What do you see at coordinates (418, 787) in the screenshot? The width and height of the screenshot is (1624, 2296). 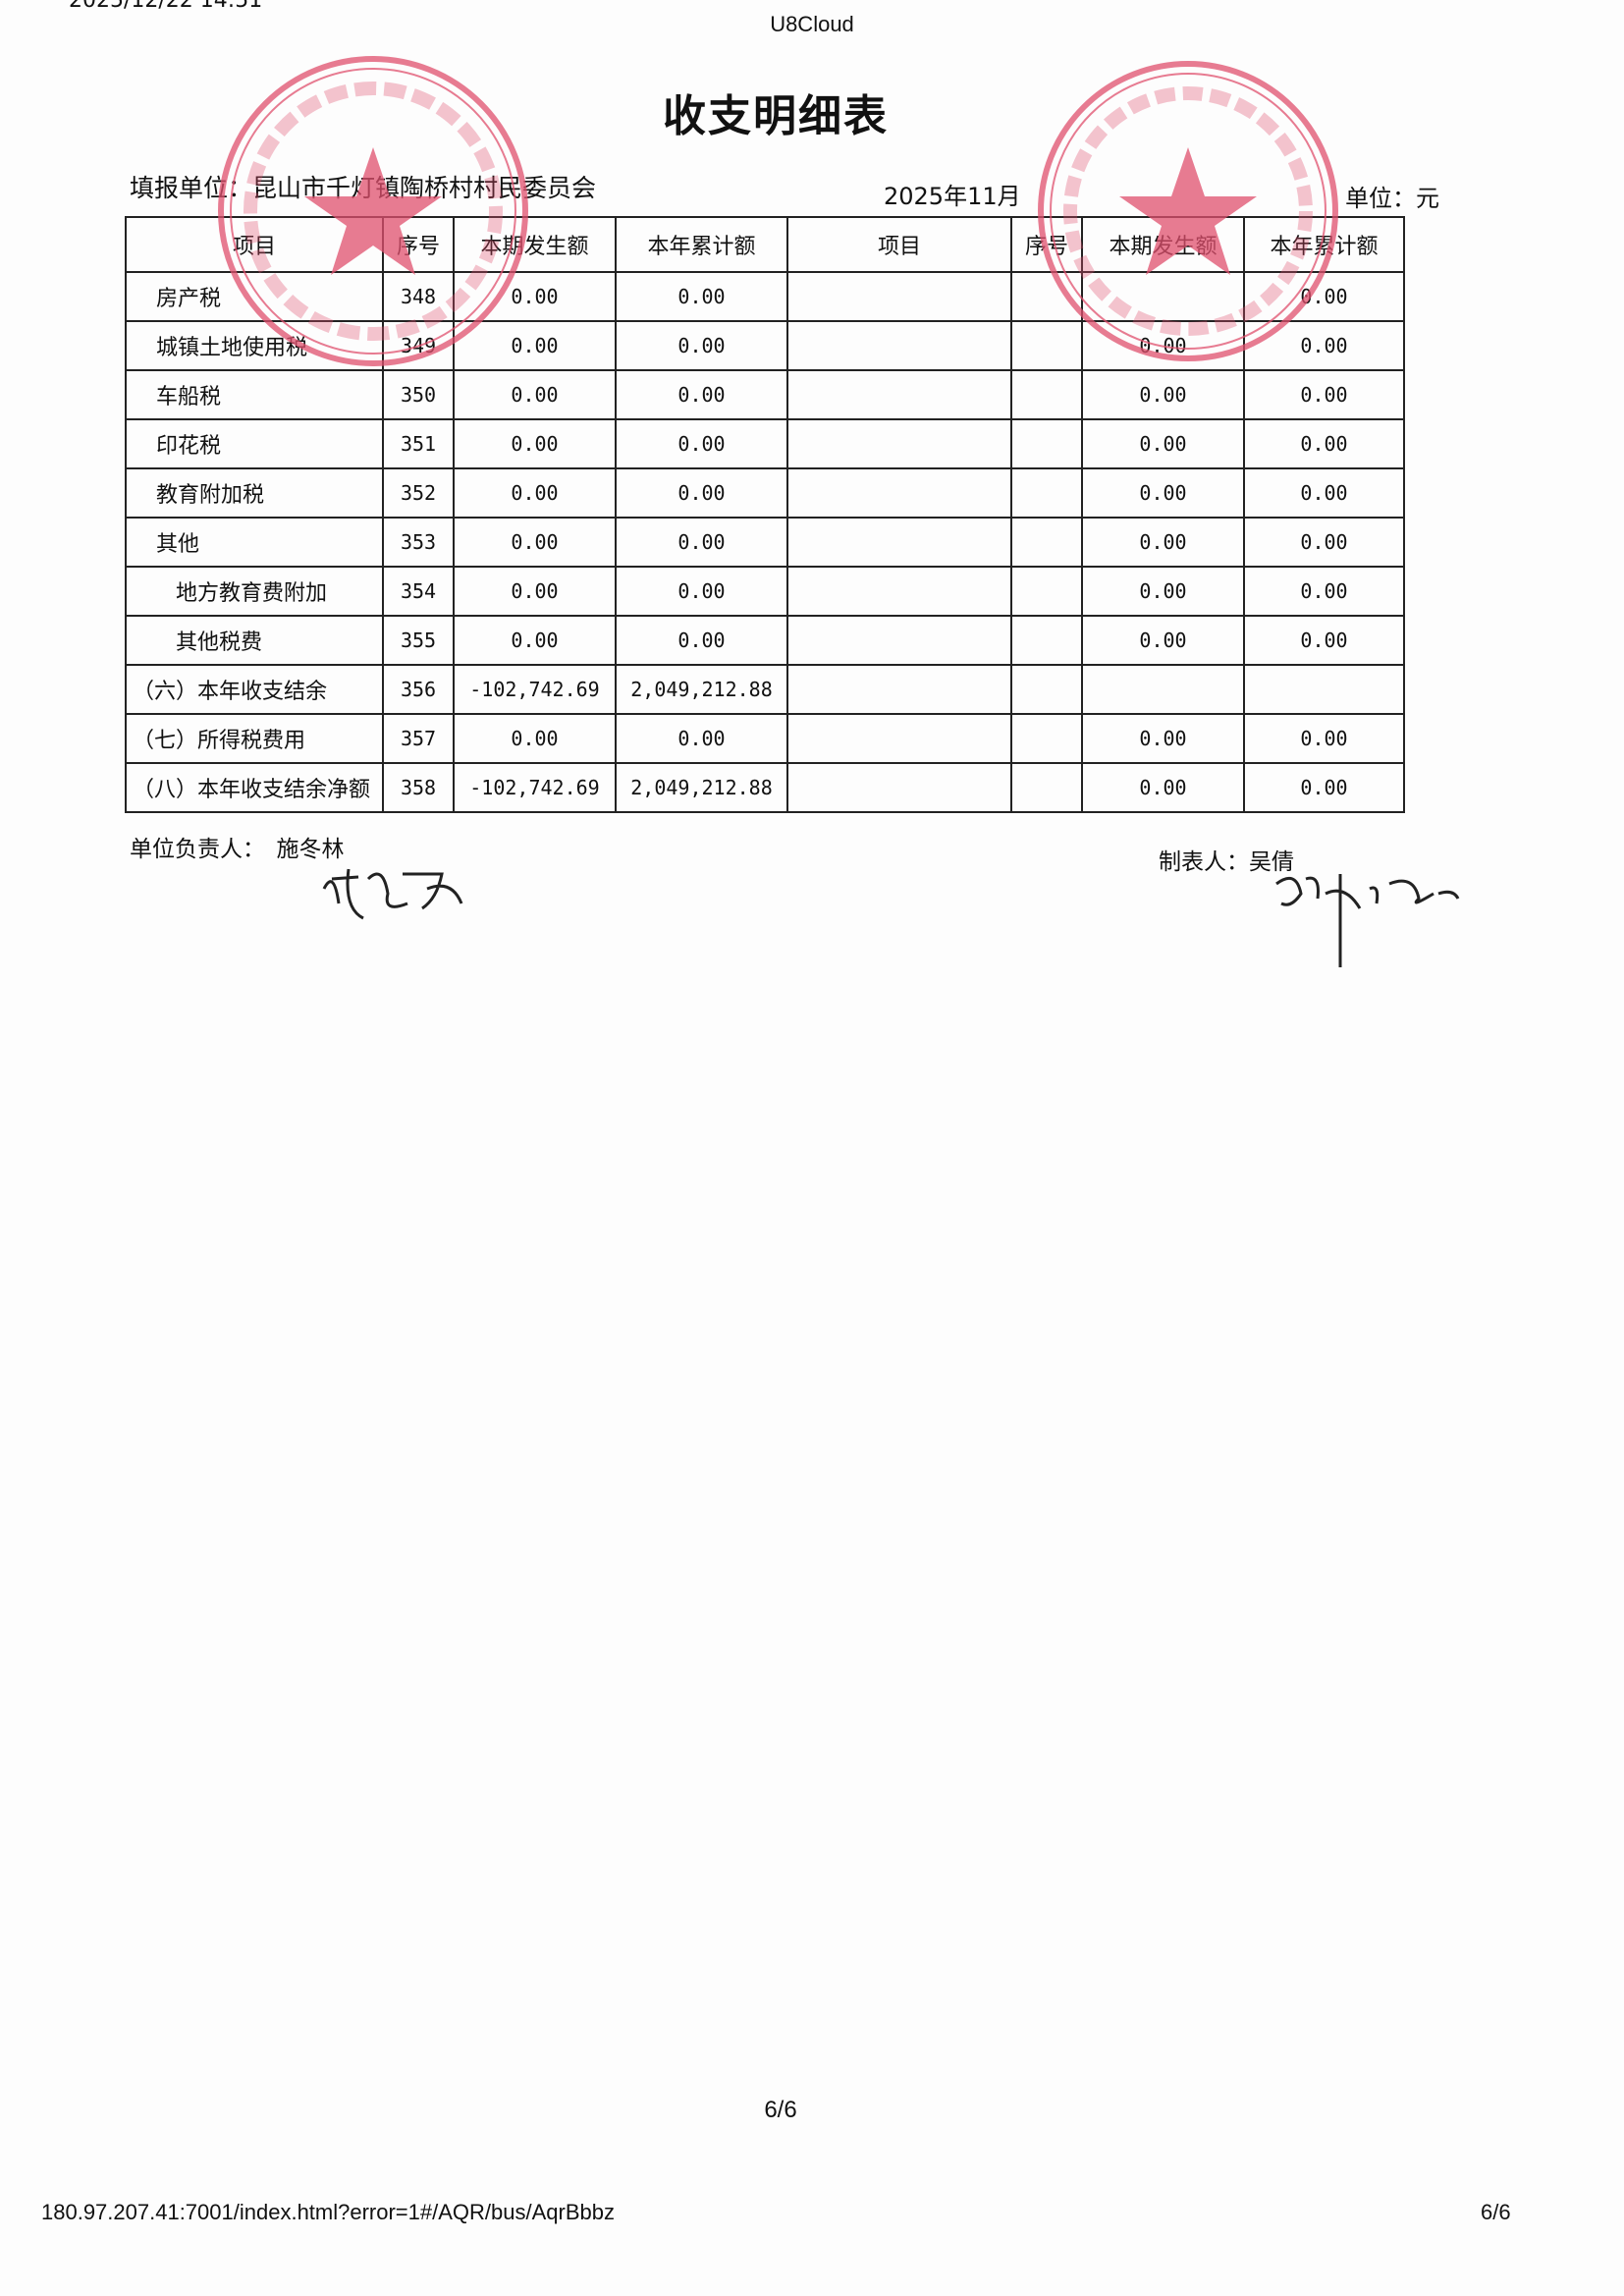 I see `cell-no: 358` at bounding box center [418, 787].